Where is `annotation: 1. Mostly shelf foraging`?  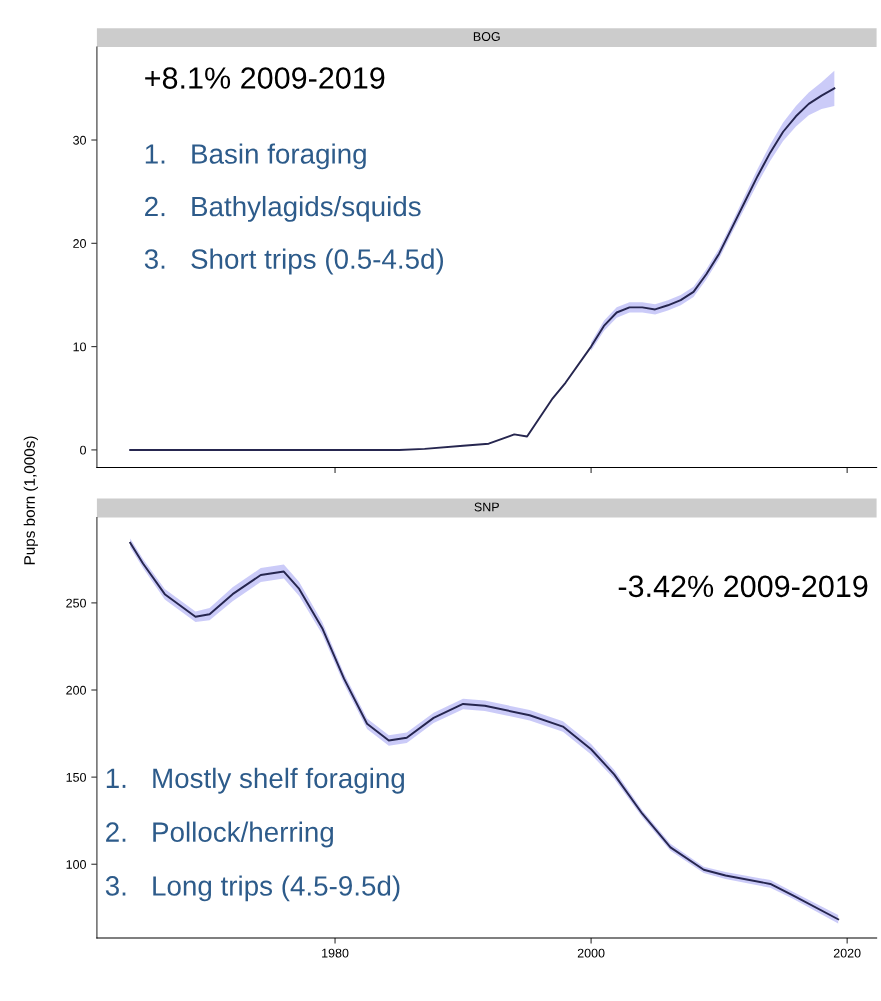 annotation: 1. Mostly shelf foraging is located at coordinates (255, 780).